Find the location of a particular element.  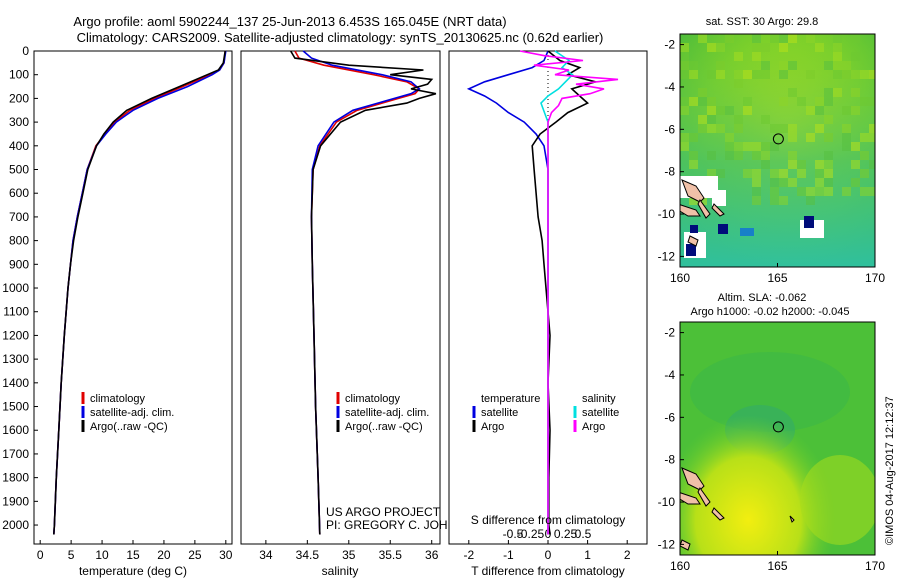

sst-map-panel: sat. SST: 30 Argo: 29.8 is located at coordinates (772, 150).